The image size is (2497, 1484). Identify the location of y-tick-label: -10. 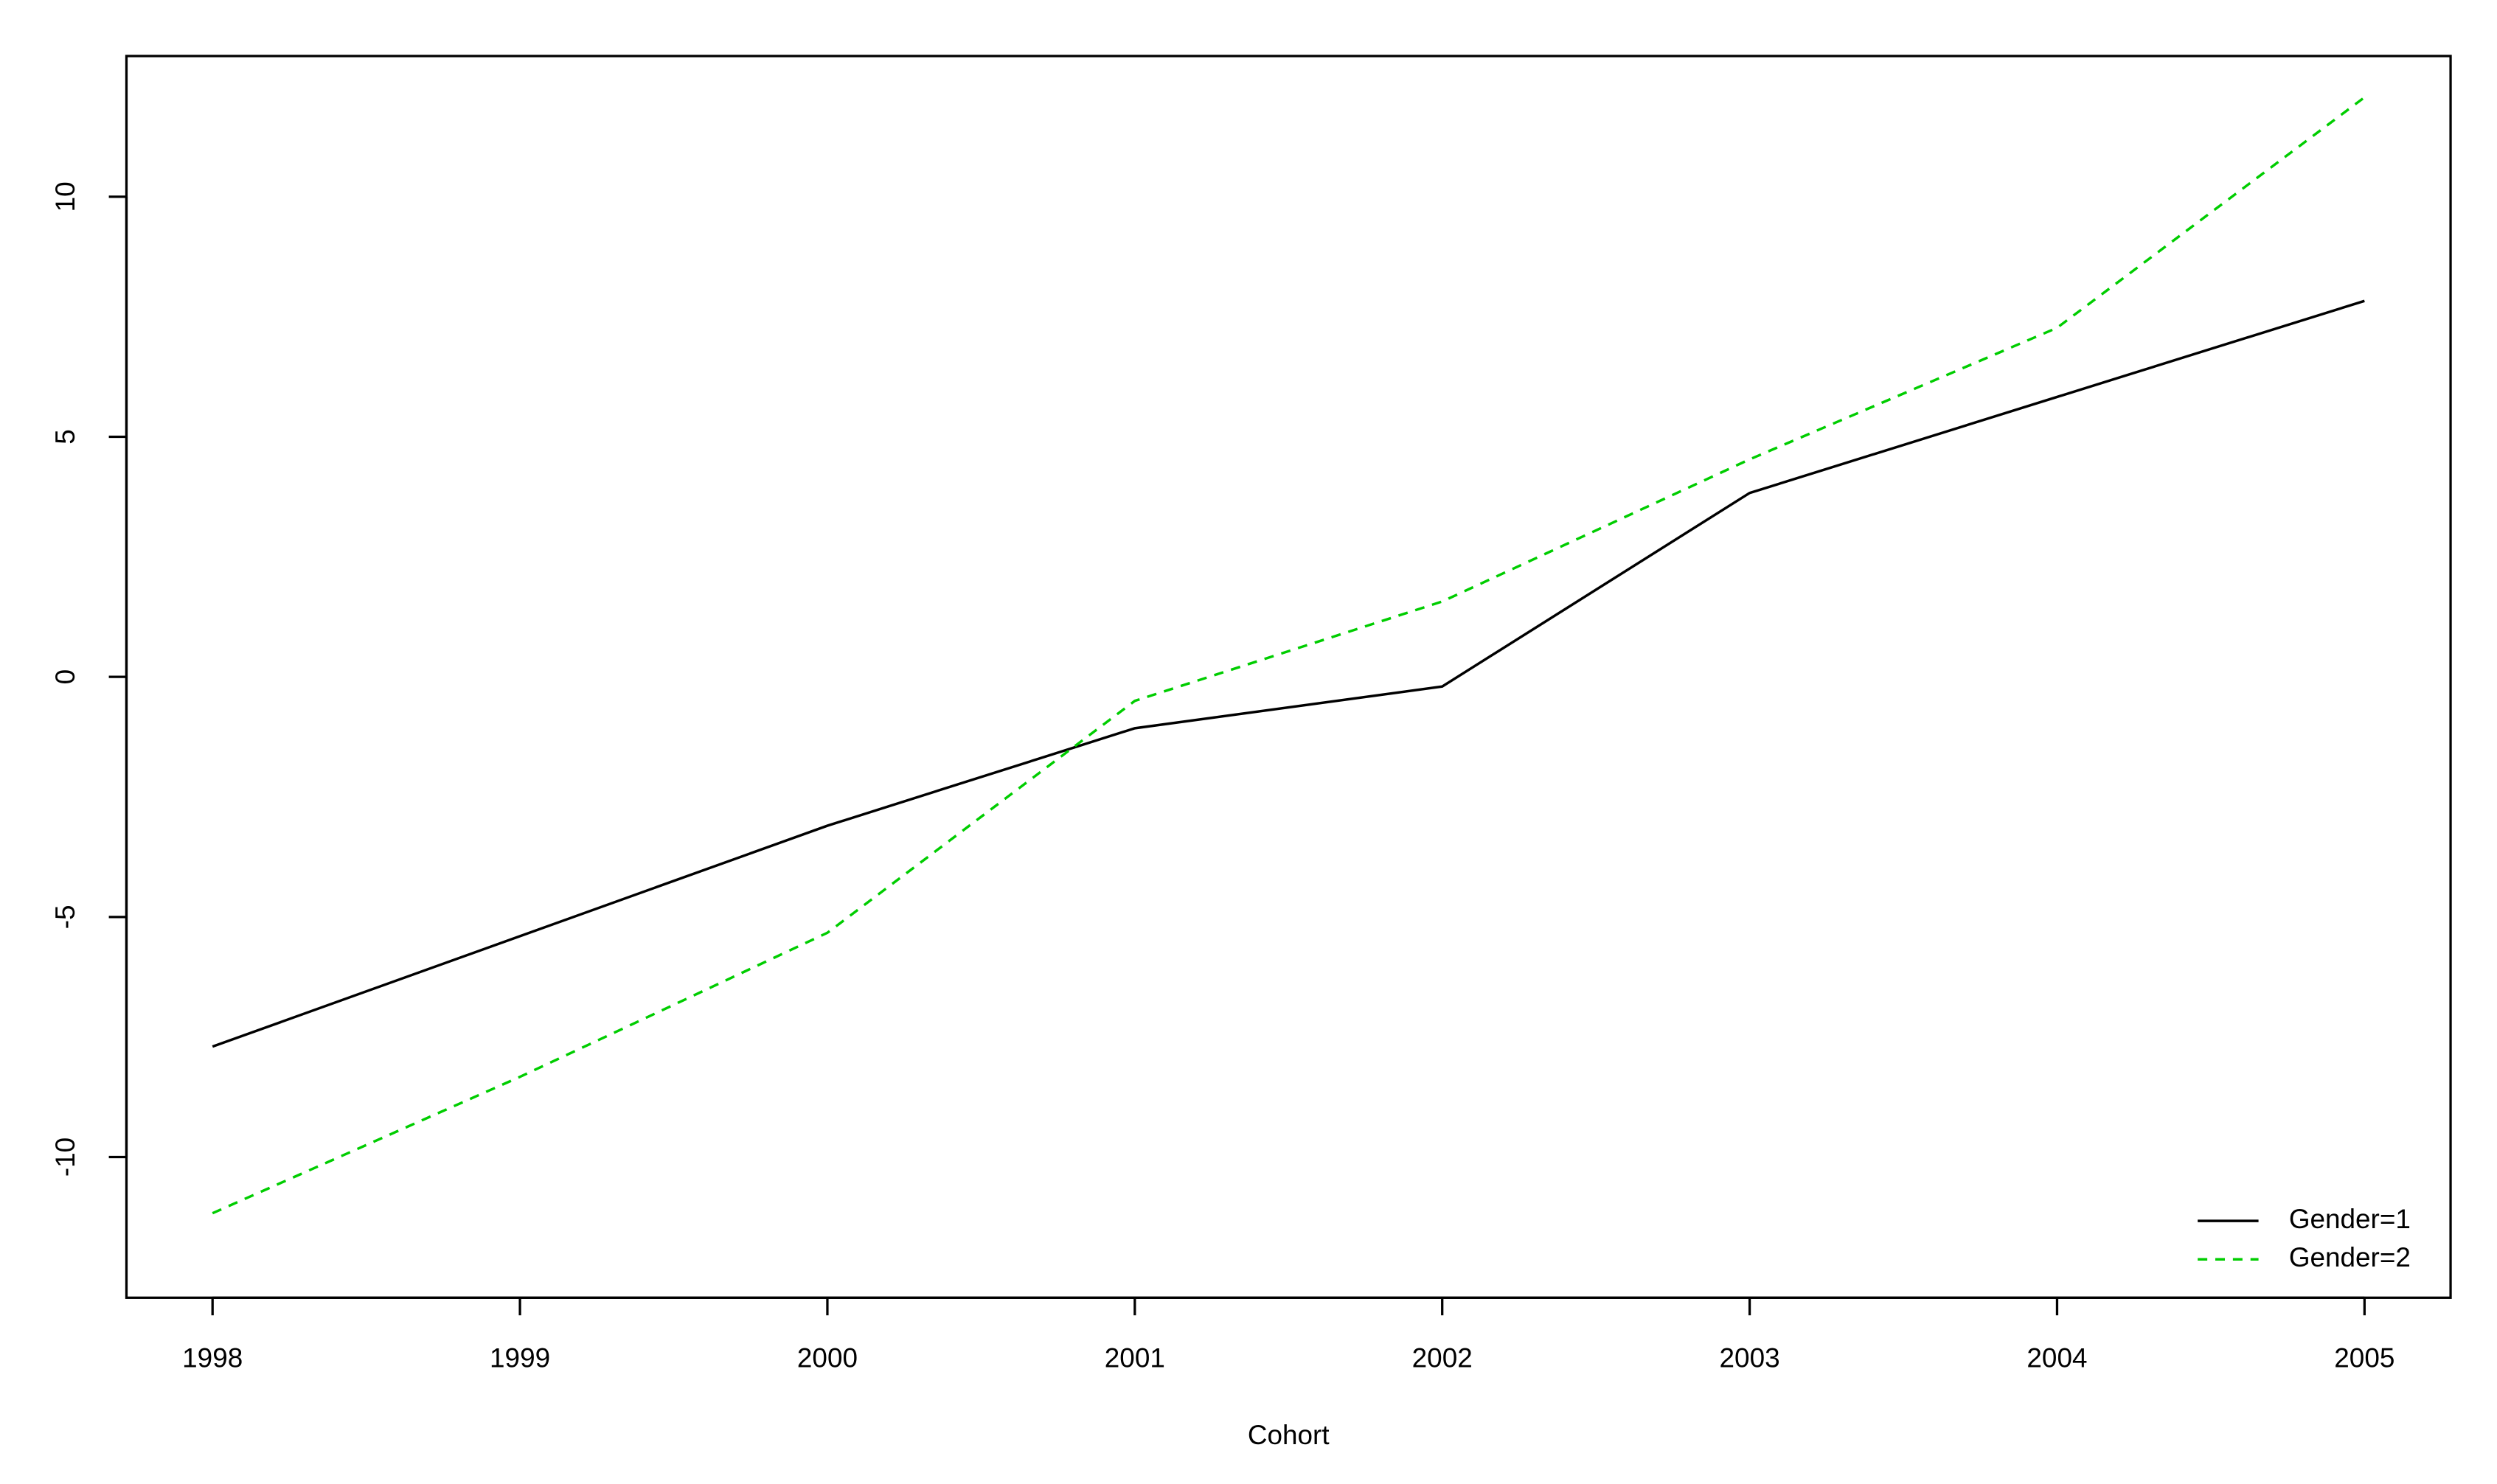
(65, 1157).